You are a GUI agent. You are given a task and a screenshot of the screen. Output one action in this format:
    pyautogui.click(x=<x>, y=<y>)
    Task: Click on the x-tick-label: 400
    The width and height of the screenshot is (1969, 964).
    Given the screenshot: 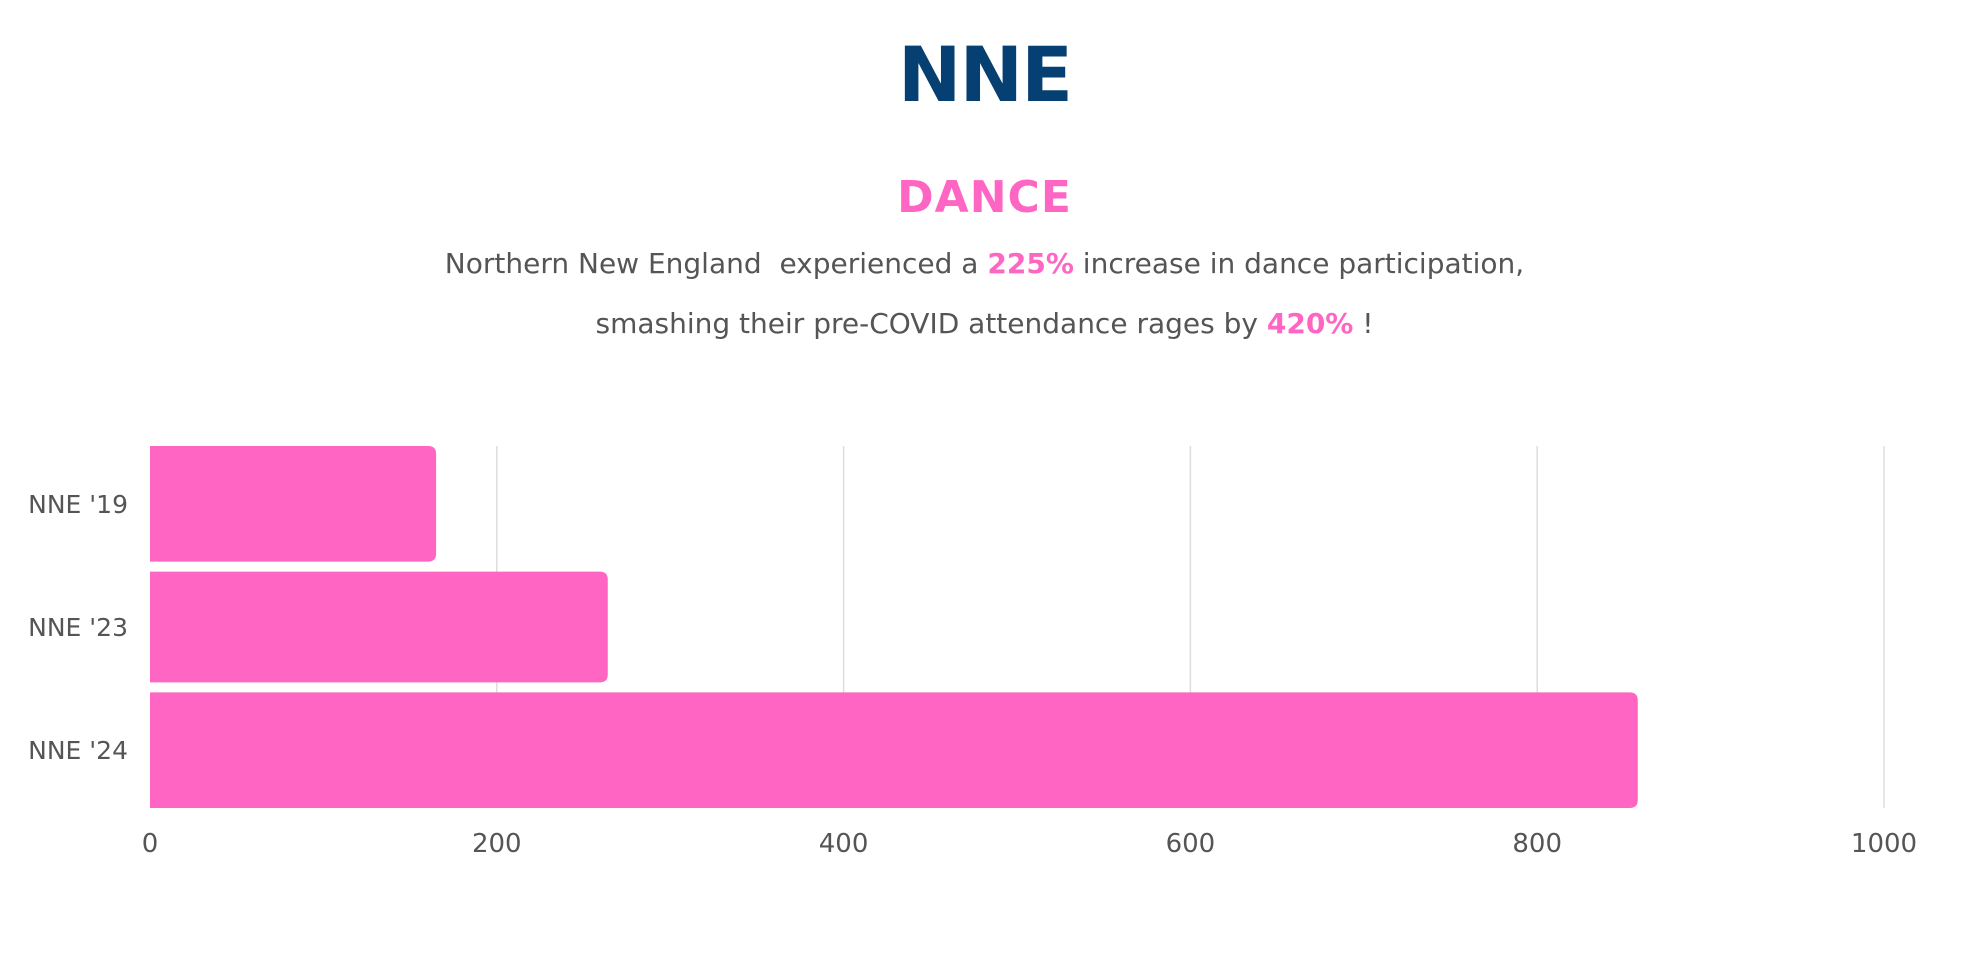 What is the action you would take?
    pyautogui.click(x=844, y=844)
    